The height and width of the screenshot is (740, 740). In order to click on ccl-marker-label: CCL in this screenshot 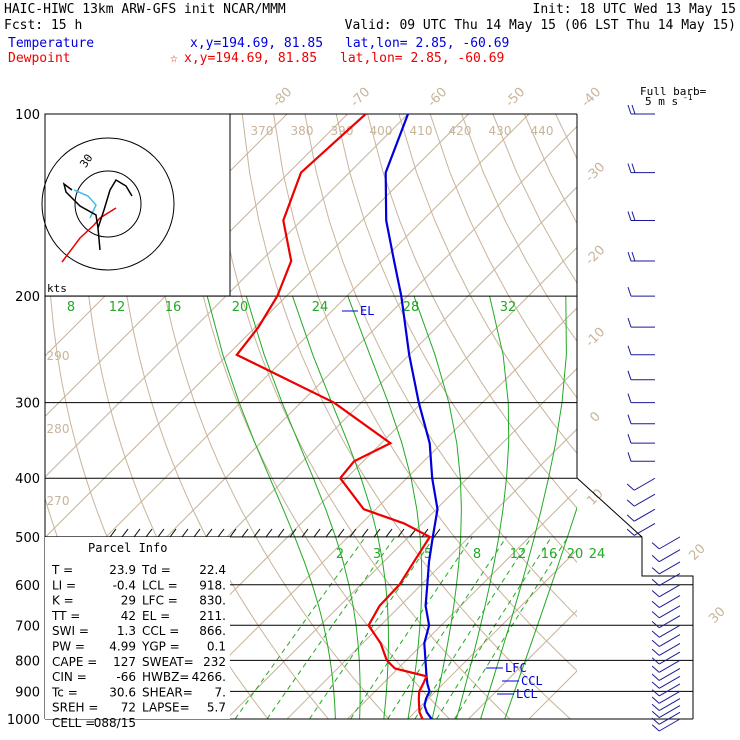, I will do `click(532, 681)`.